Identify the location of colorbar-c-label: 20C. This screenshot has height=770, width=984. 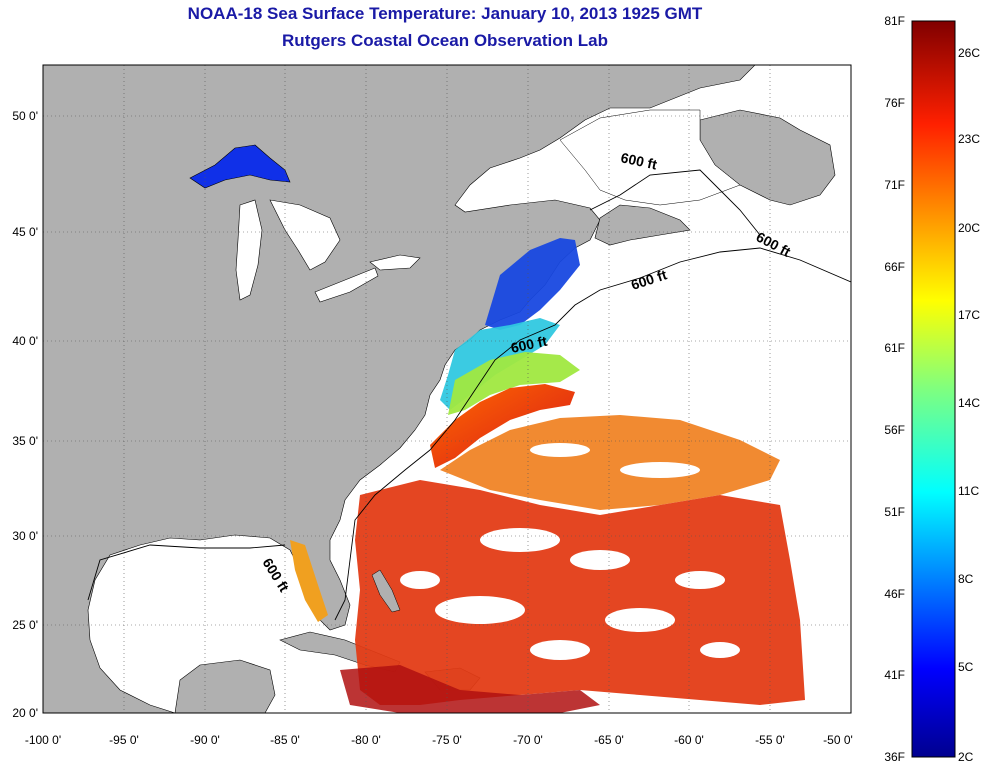
(969, 228).